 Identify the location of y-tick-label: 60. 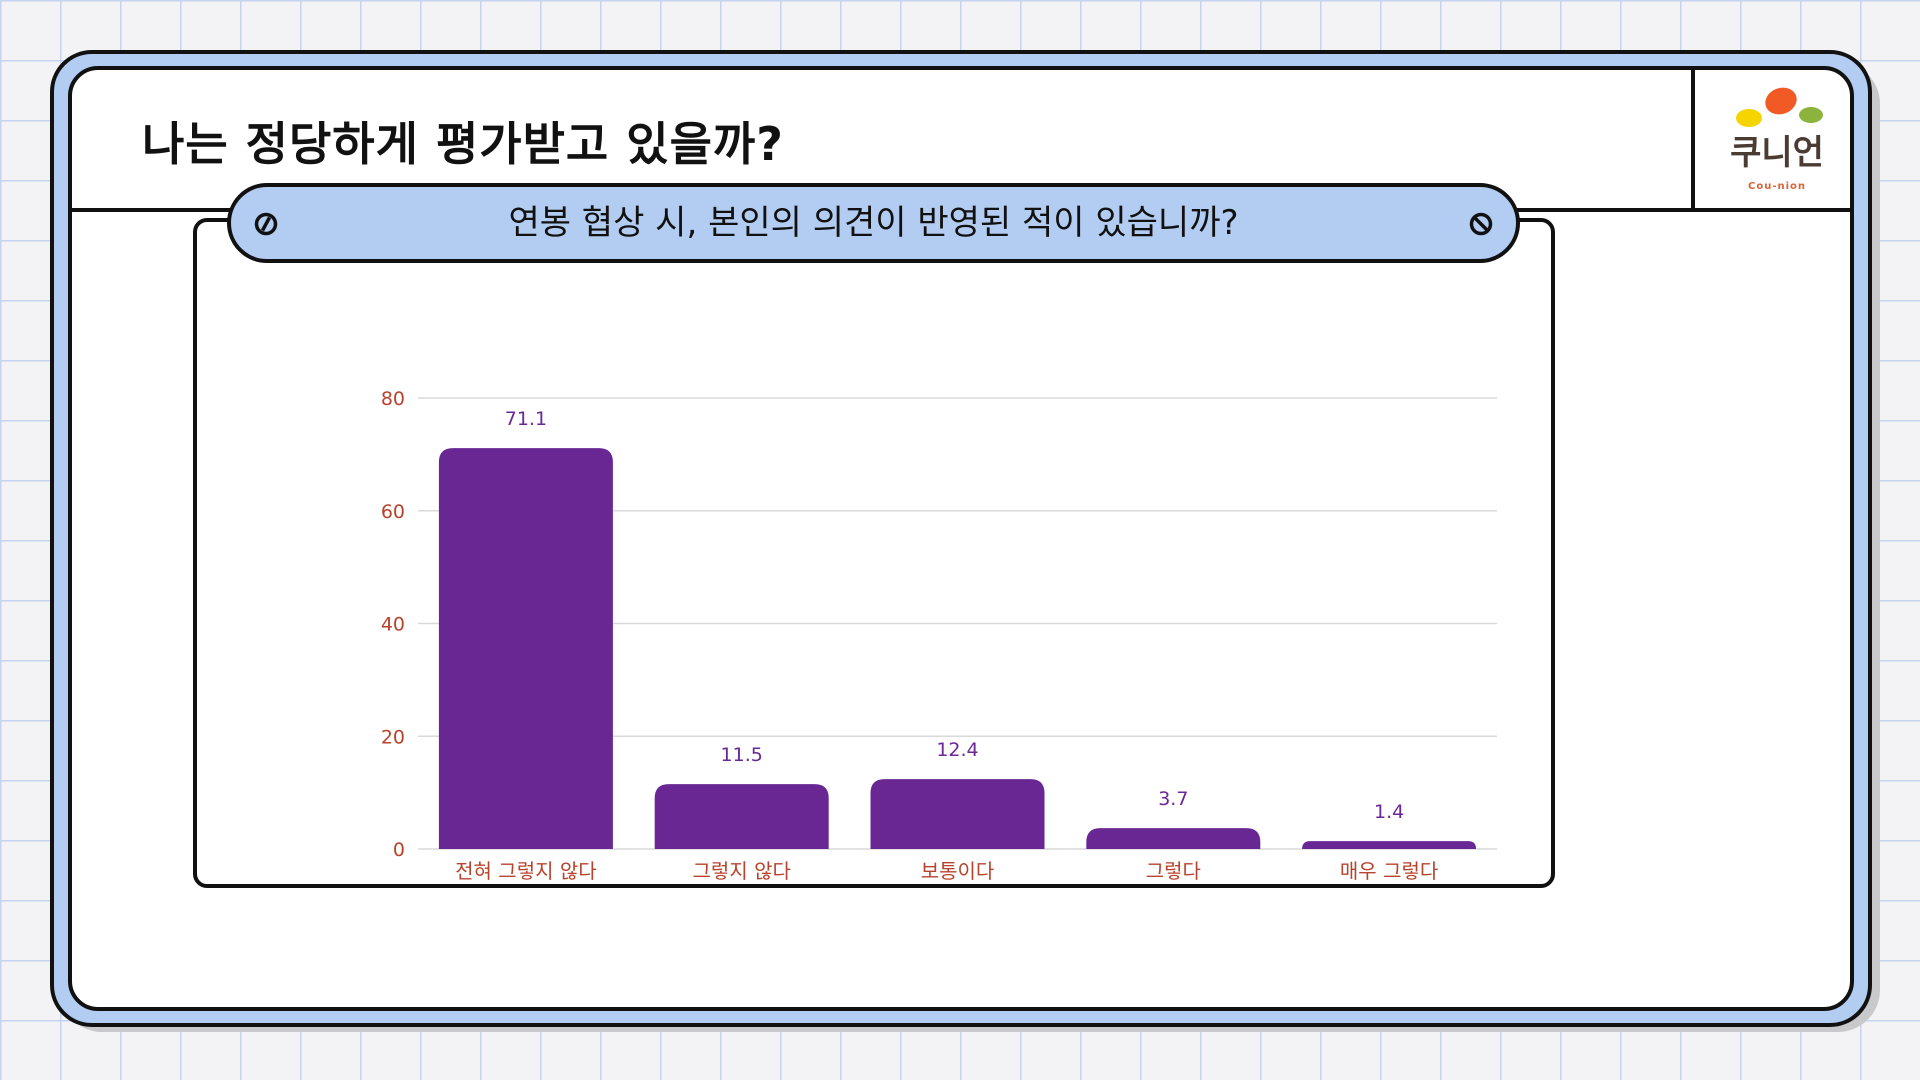
(393, 512).